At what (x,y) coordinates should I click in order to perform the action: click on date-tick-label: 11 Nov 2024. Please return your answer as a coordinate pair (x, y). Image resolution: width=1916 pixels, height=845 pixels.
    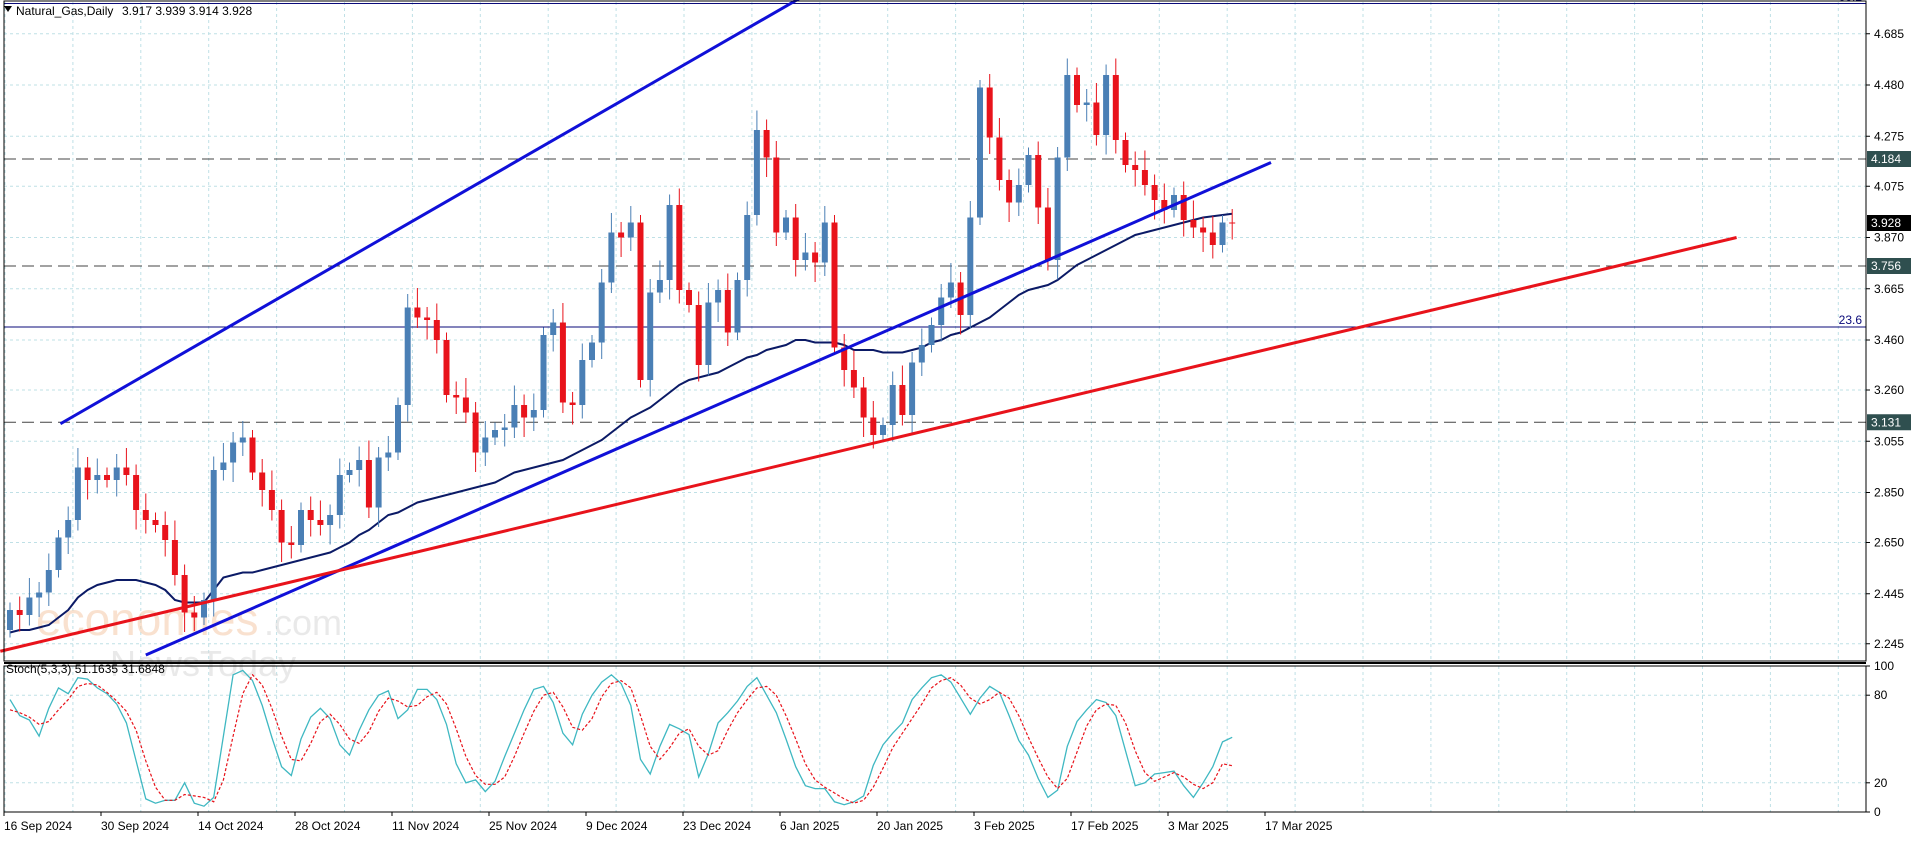
    Looking at the image, I should click on (425, 826).